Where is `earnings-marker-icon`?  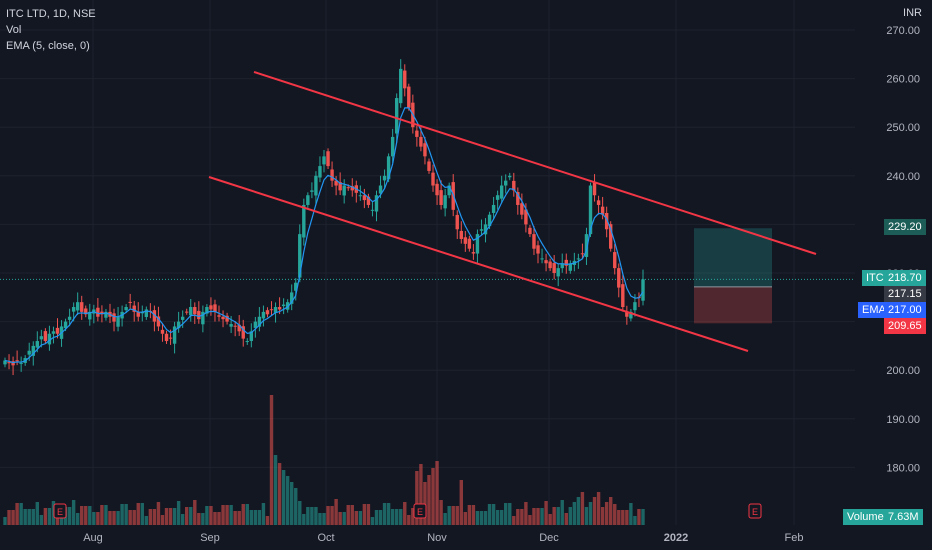 earnings-marker-icon is located at coordinates (755, 511).